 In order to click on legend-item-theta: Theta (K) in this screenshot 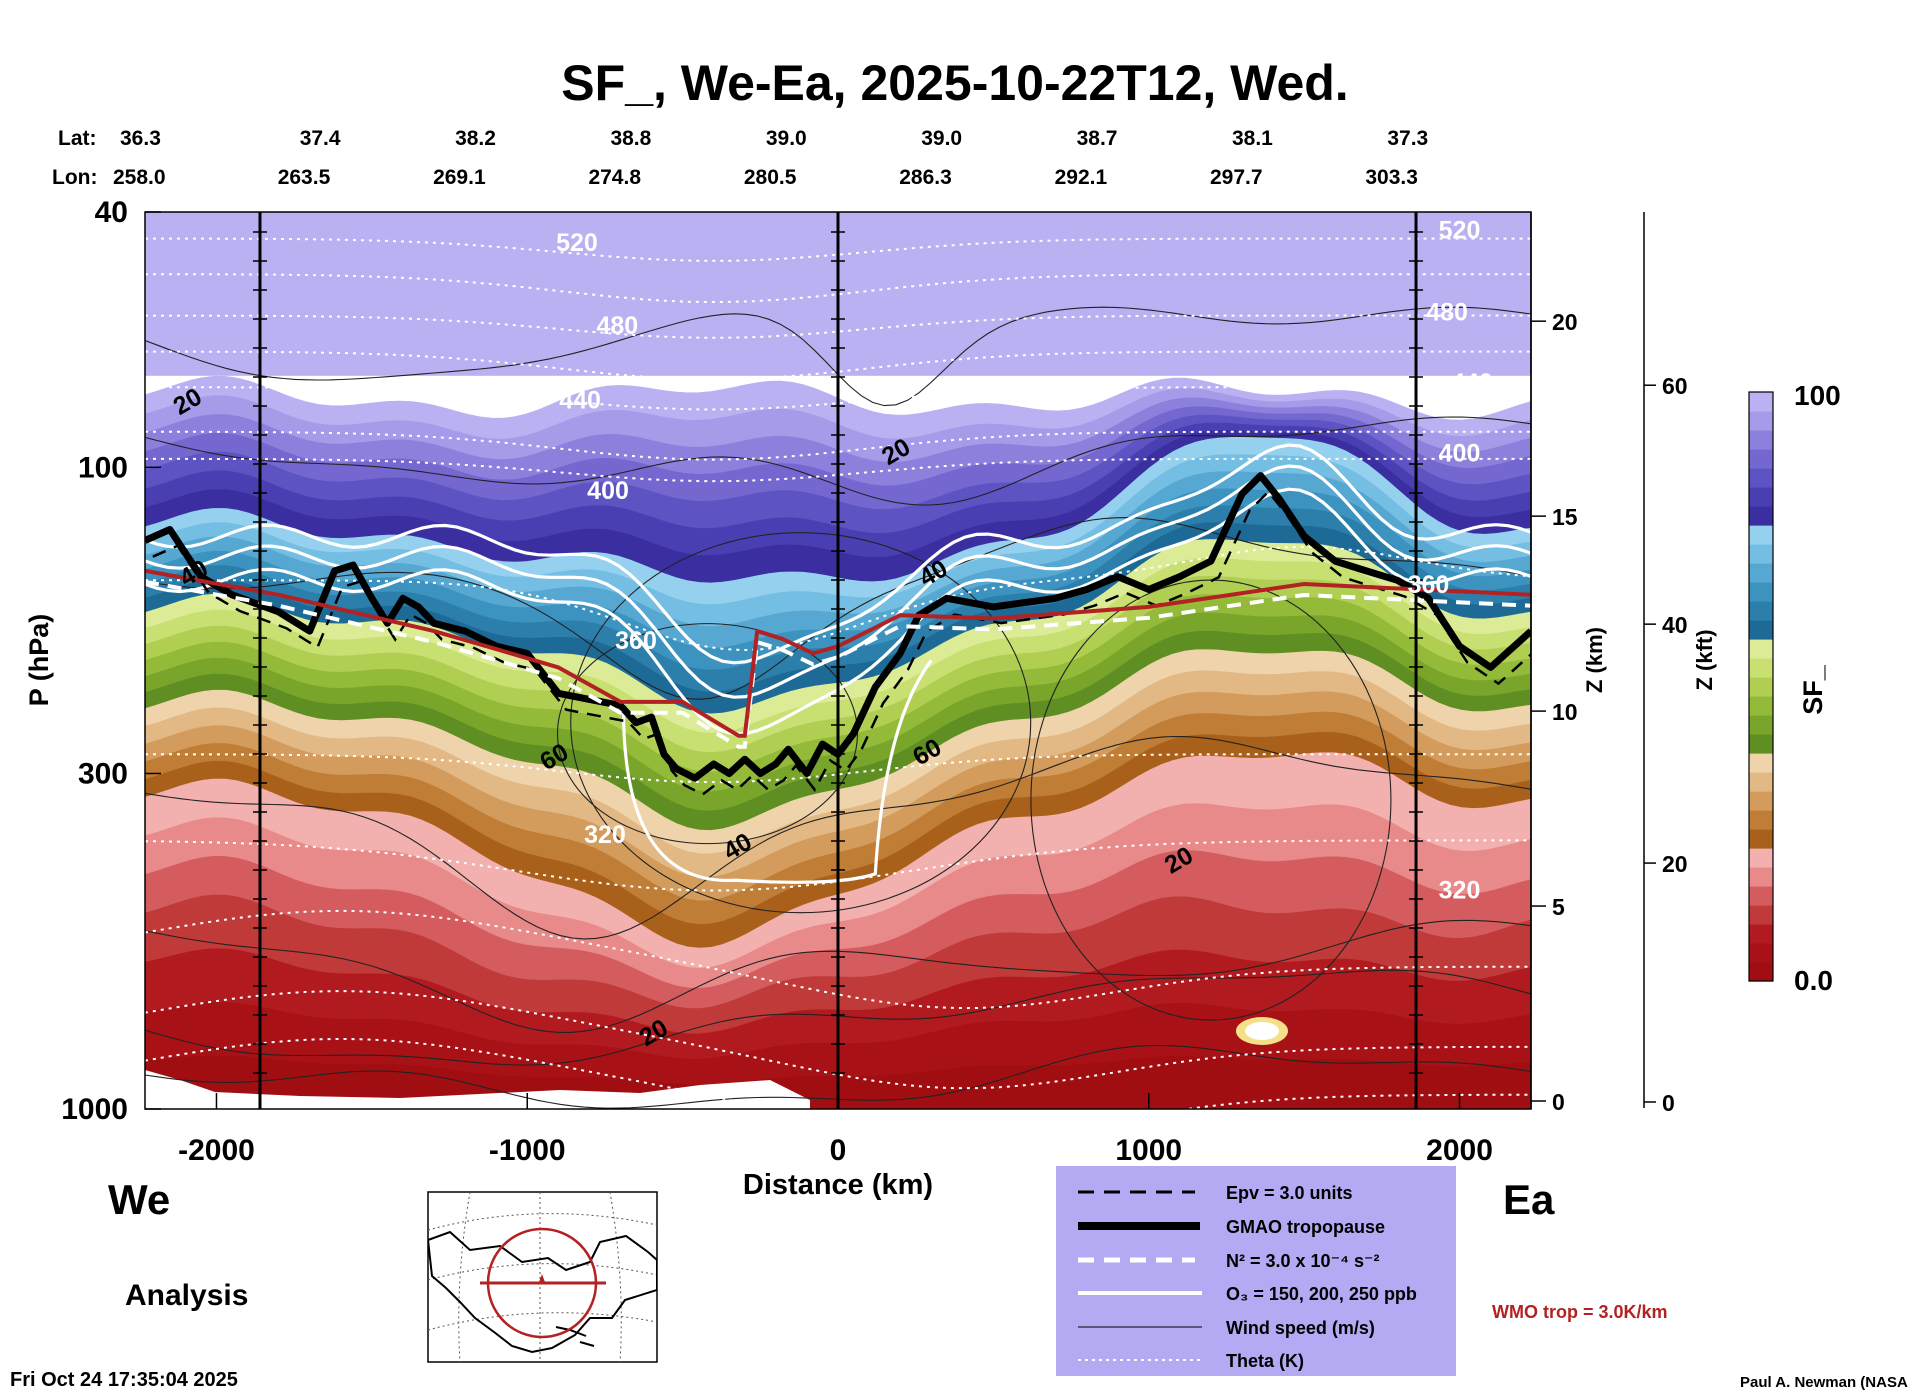, I will do `click(1191, 1361)`.